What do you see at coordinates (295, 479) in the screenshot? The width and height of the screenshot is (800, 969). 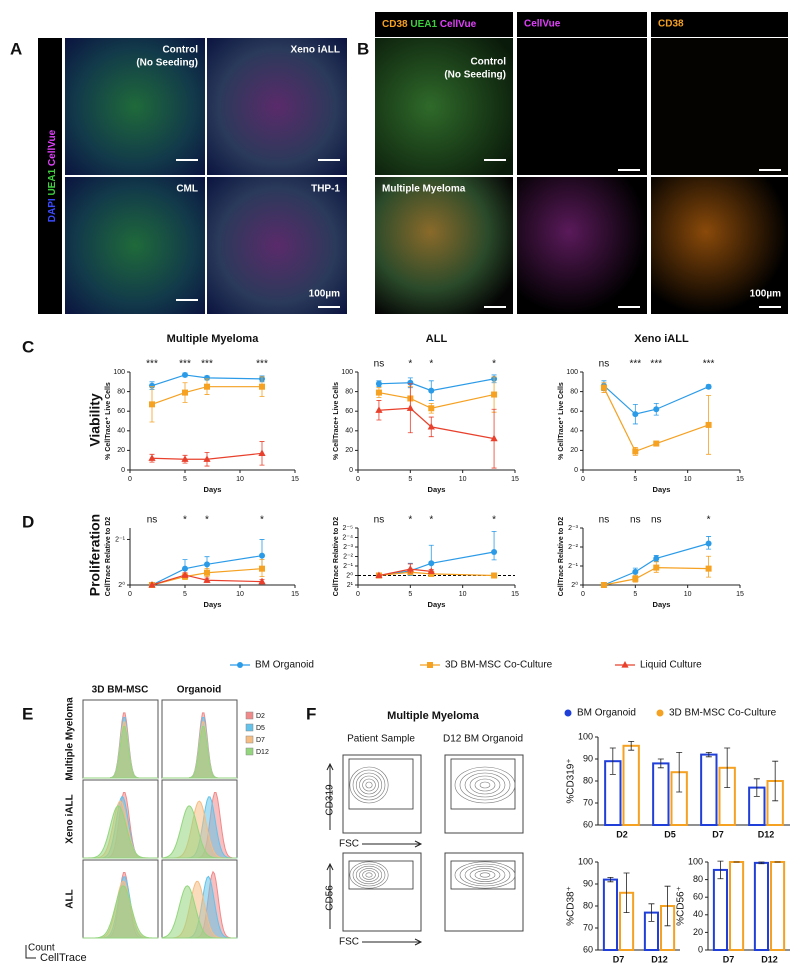 I see `x-tick-label: 15` at bounding box center [295, 479].